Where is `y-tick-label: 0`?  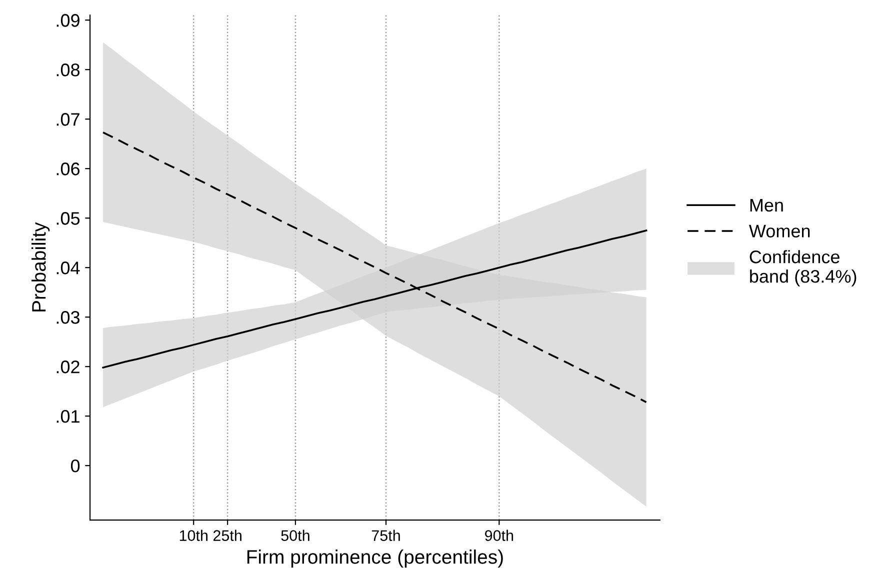 y-tick-label: 0 is located at coordinates (75, 466).